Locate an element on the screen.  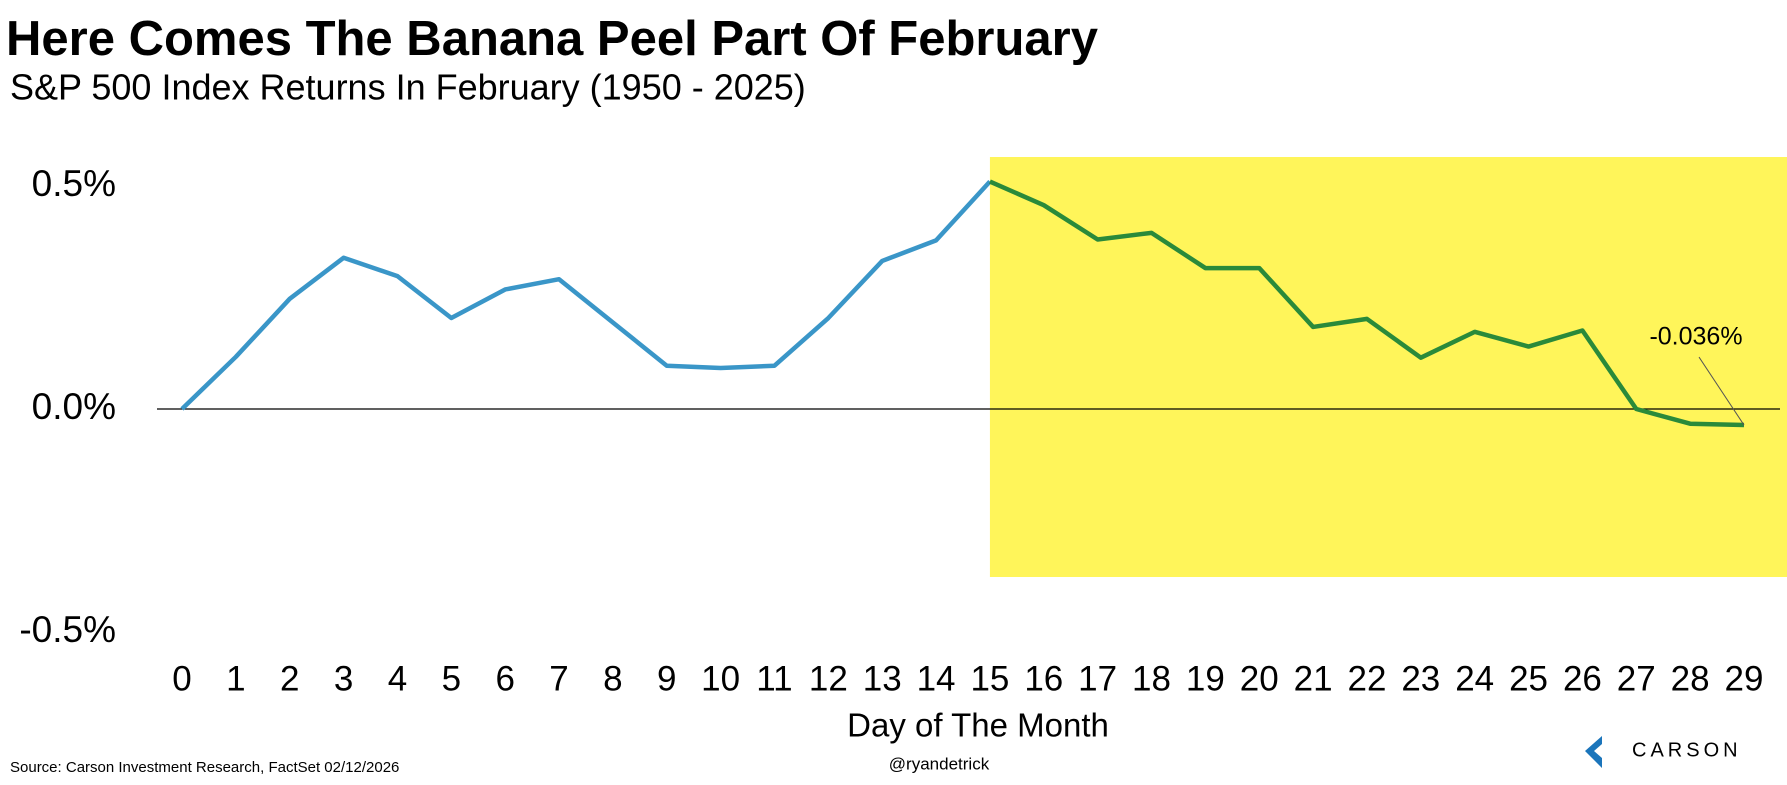
y-tick-label: 0.5% is located at coordinates (74, 183).